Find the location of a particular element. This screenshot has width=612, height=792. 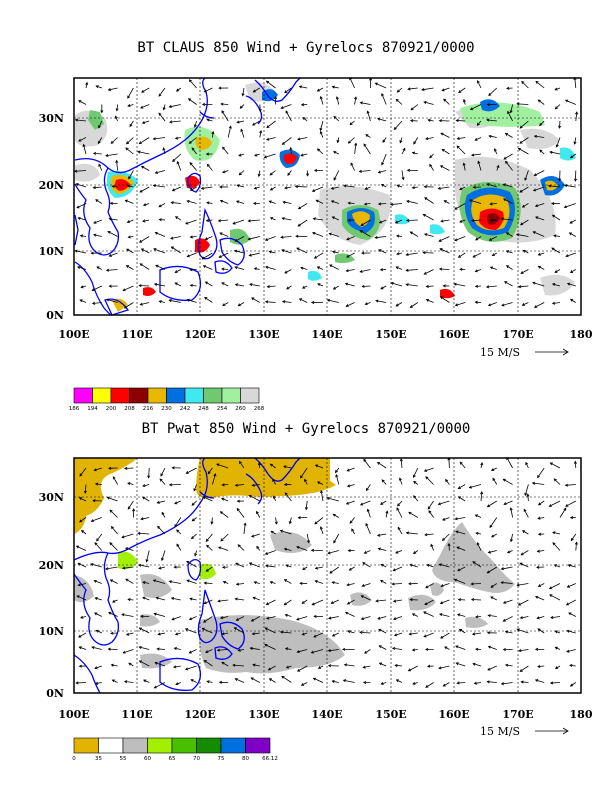

panel1-xtick: 130E is located at coordinates (263, 334).